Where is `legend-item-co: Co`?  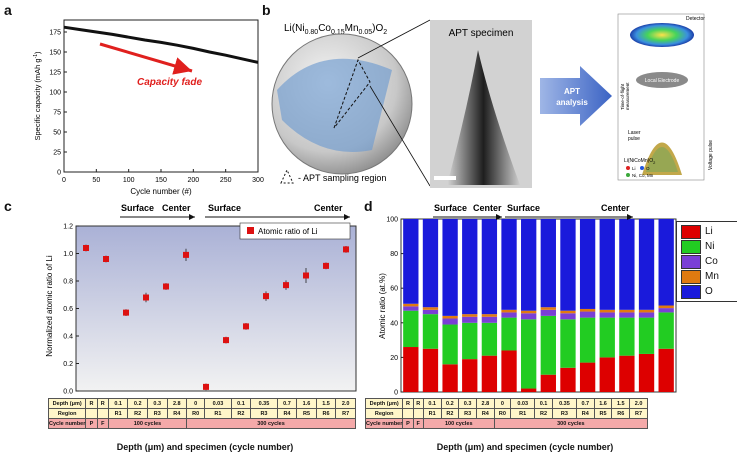 legend-item-co: Co is located at coordinates (707, 261).